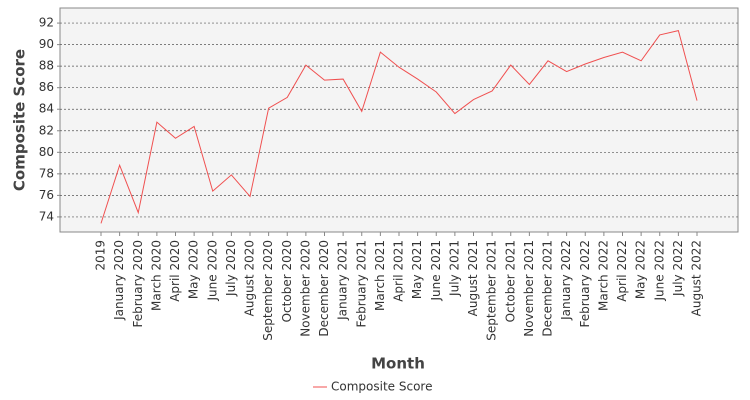  I want to click on x-tick-label: December 2020, so click(324, 288).